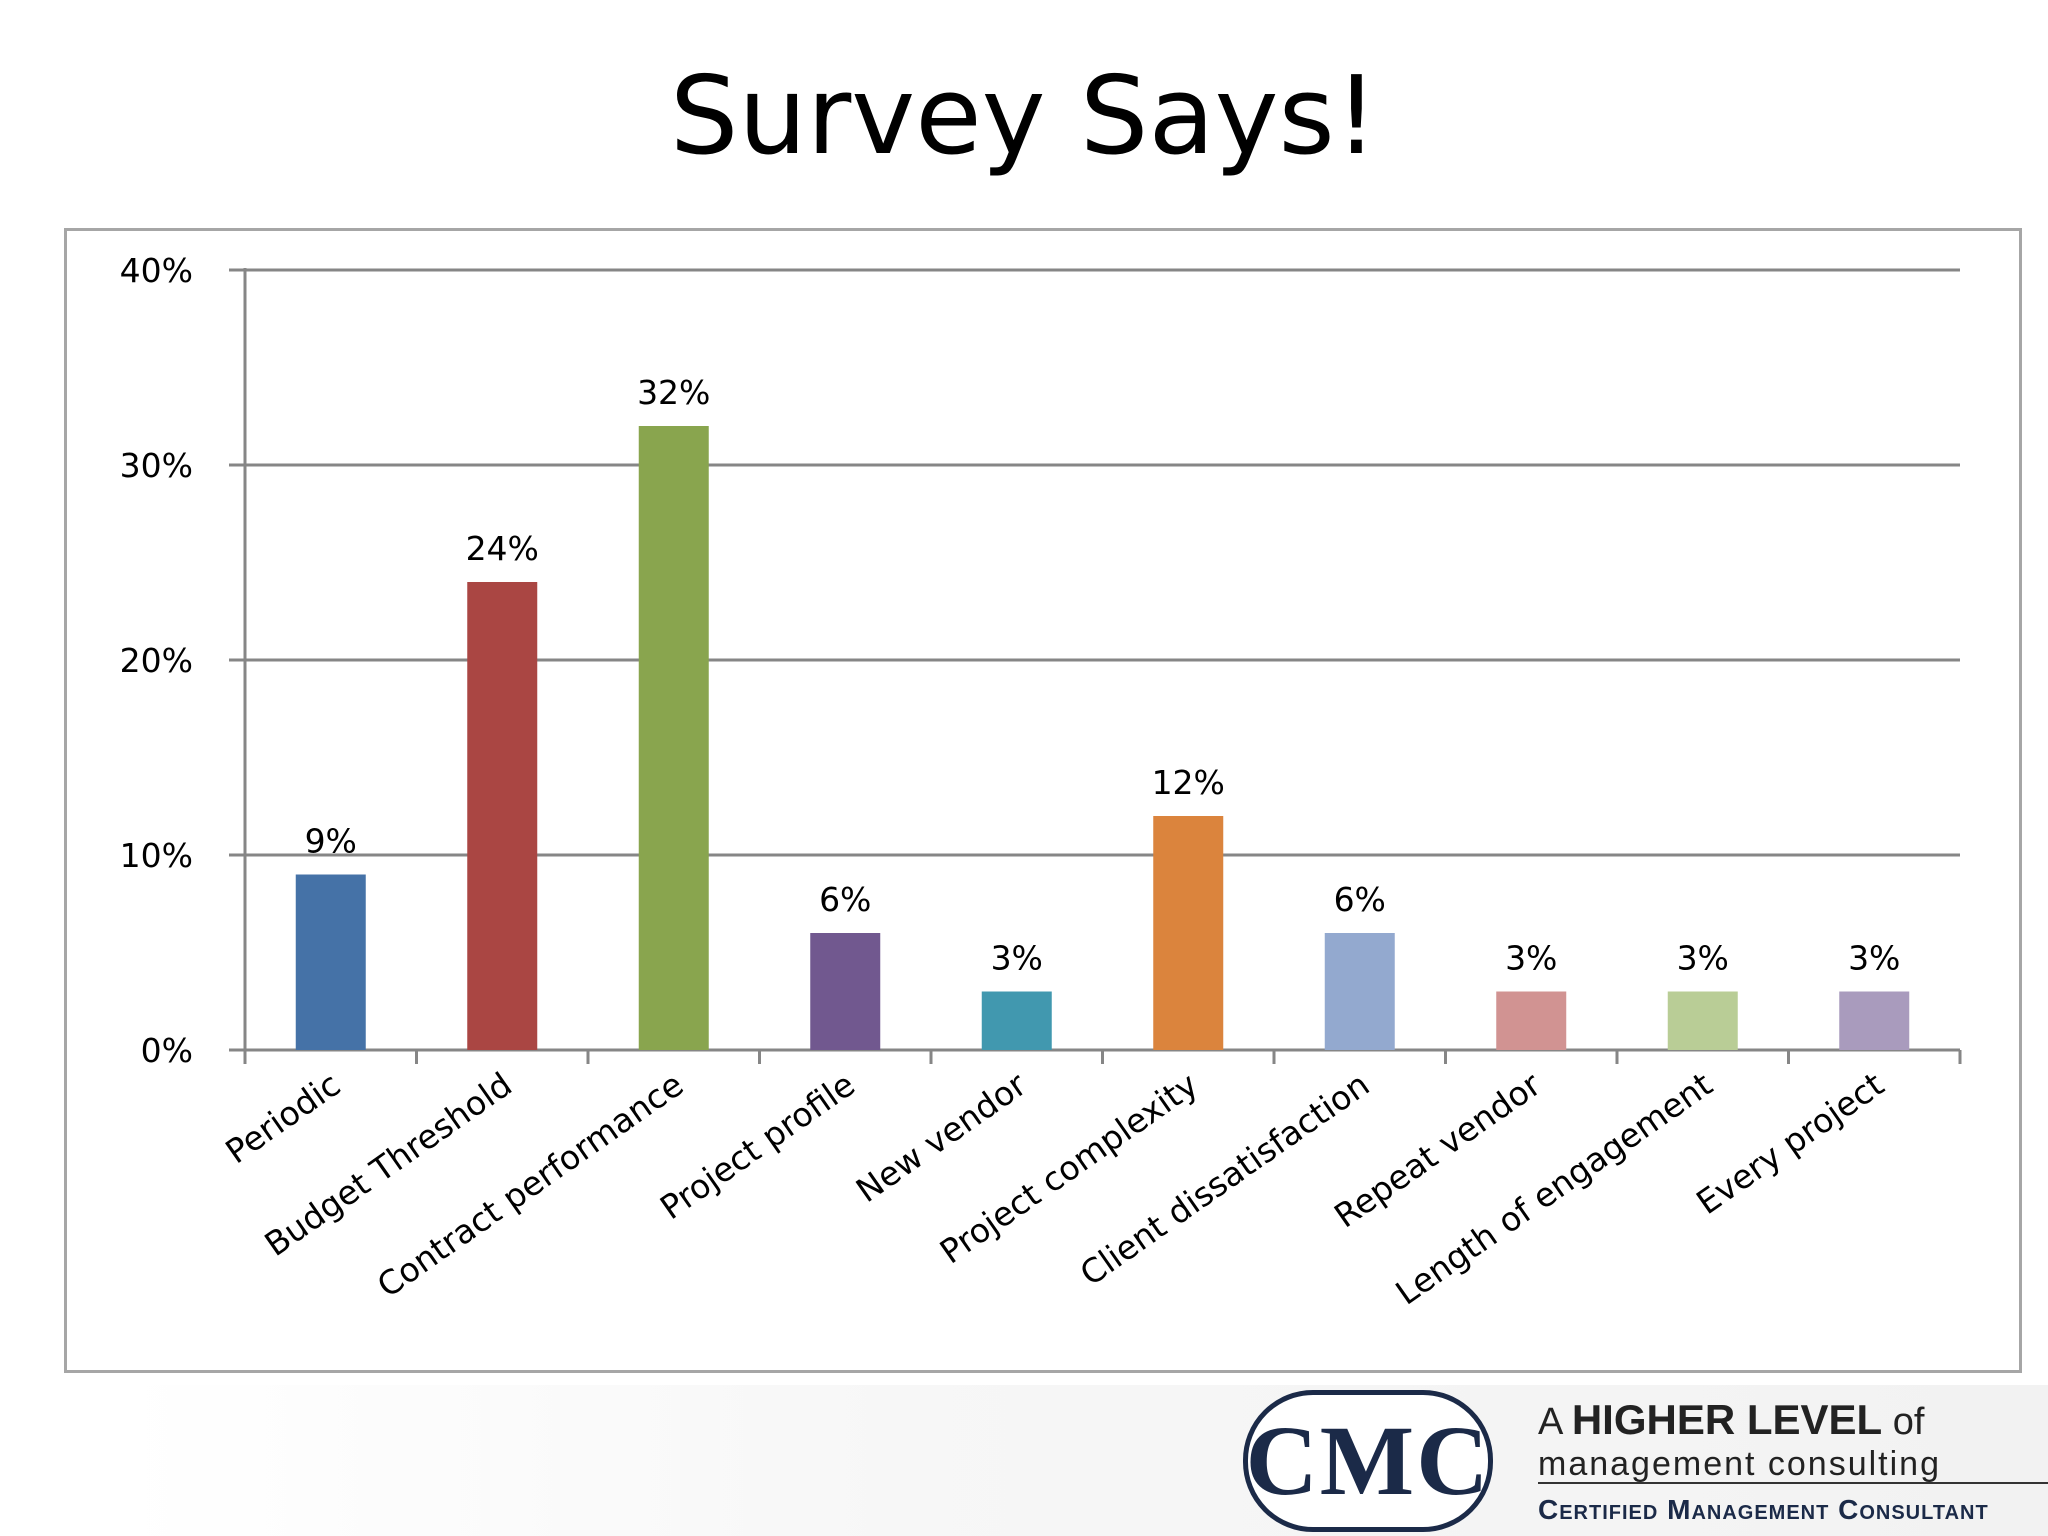 The height and width of the screenshot is (1536, 2048). Describe the element at coordinates (530, 1185) in the screenshot. I see `category-label: Contract performance` at that location.